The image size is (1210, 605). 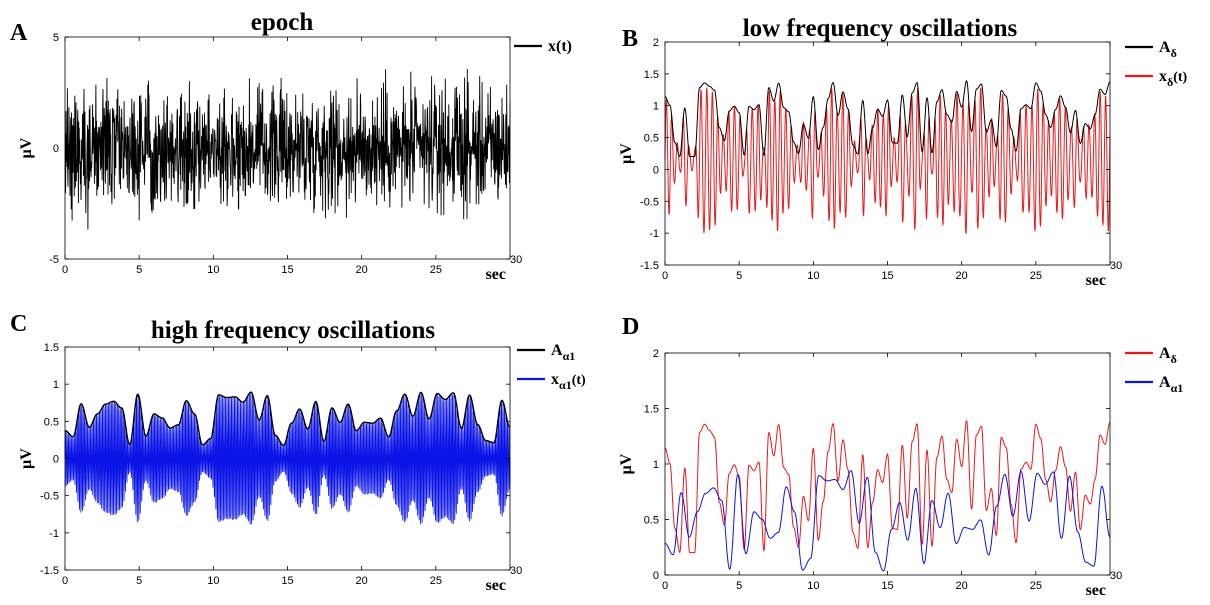 I want to click on y-tick-label: -5, so click(x=54, y=260).